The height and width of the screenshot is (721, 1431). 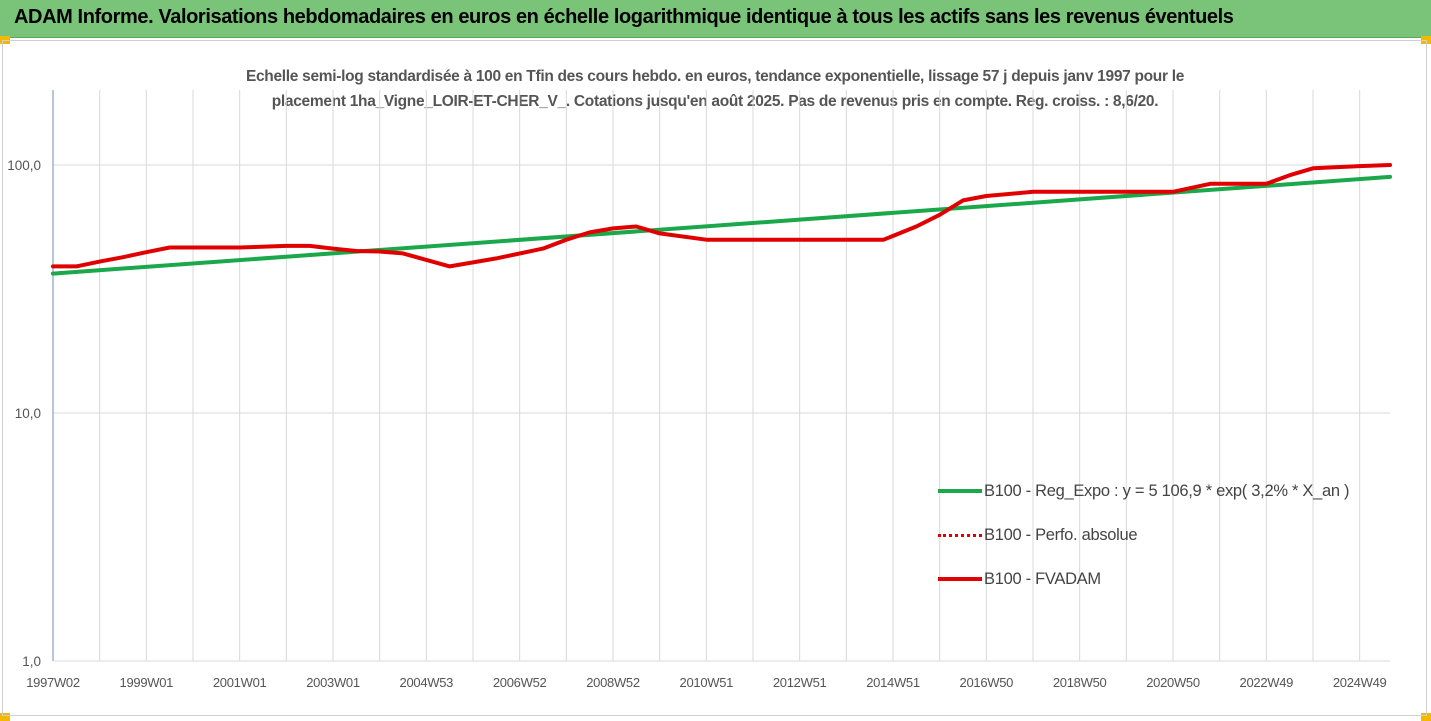 I want to click on x-tick-label-8: 2012W51, so click(x=800, y=682).